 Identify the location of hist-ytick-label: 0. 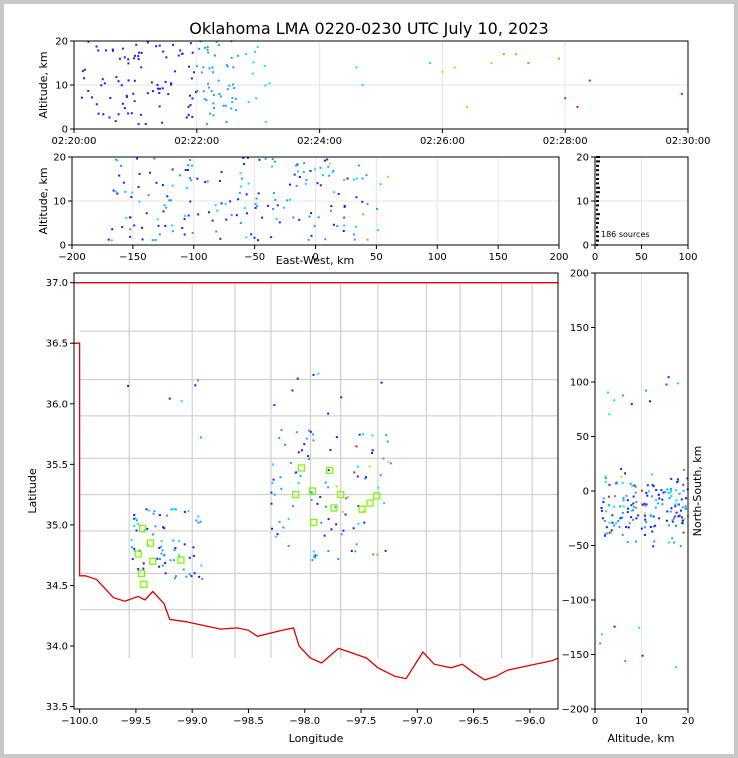
(586, 246).